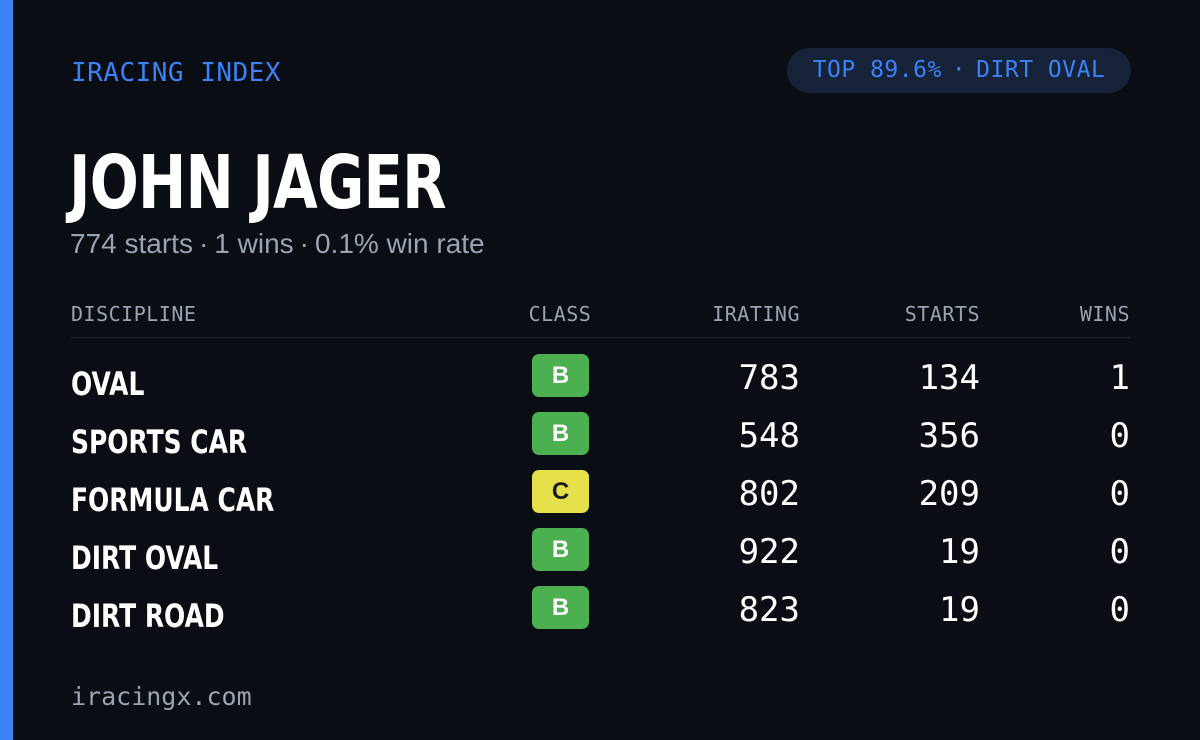 The width and height of the screenshot is (1200, 740). I want to click on header-divider, so click(601, 337).